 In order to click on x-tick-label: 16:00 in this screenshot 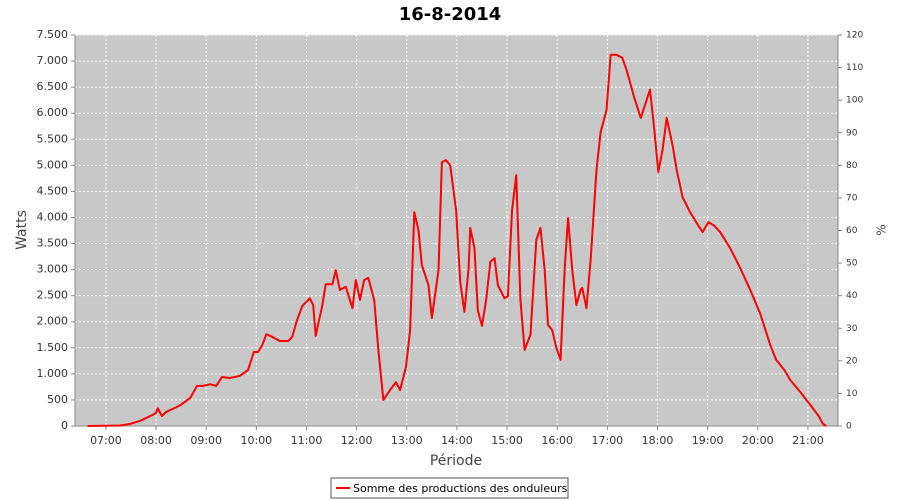, I will do `click(557, 440)`.